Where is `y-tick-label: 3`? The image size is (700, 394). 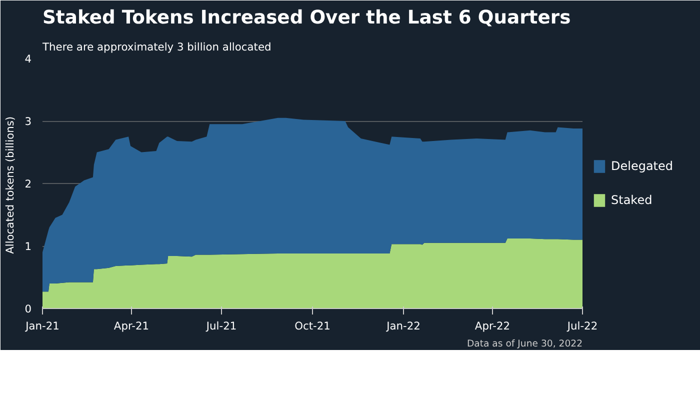
y-tick-label: 3 is located at coordinates (28, 121).